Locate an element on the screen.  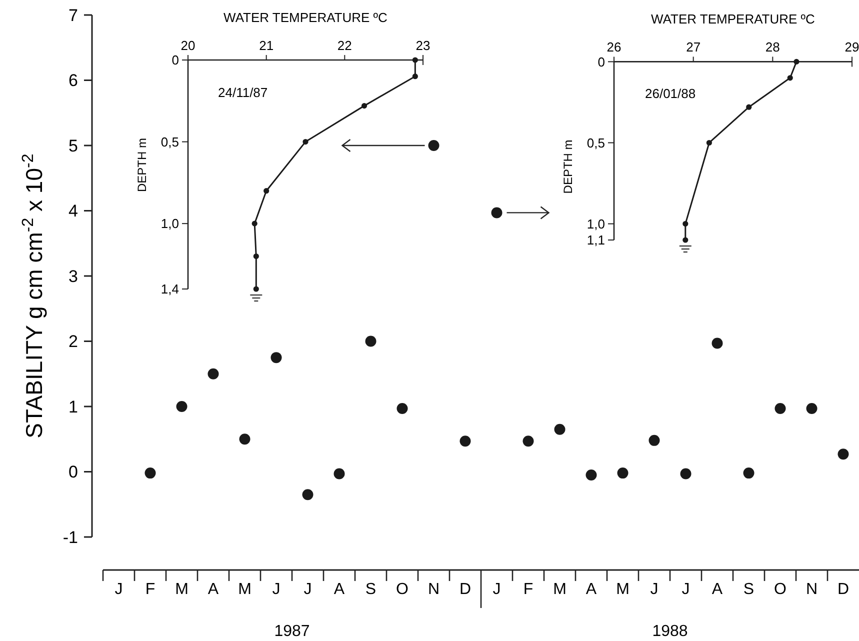
text: 1988 is located at coordinates (670, 631).